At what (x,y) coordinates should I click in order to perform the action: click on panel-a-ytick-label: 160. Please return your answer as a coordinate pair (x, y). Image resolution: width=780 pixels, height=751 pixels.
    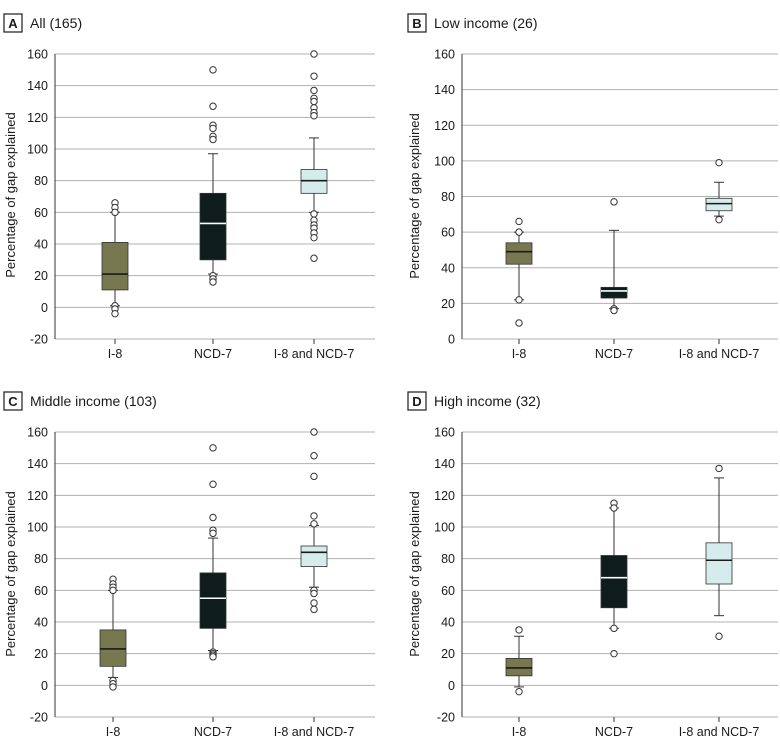
    Looking at the image, I should click on (37, 55).